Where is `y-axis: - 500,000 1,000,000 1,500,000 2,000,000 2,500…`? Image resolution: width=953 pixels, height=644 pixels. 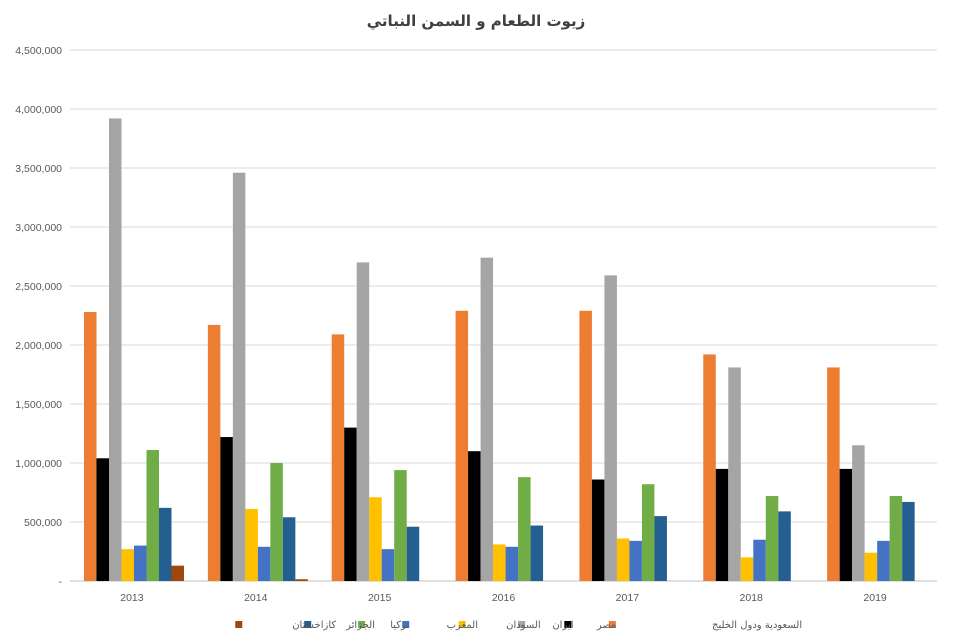 y-axis: - 500,000 1,000,000 1,500,000 2,000,000 2,500… is located at coordinates (38, 316).